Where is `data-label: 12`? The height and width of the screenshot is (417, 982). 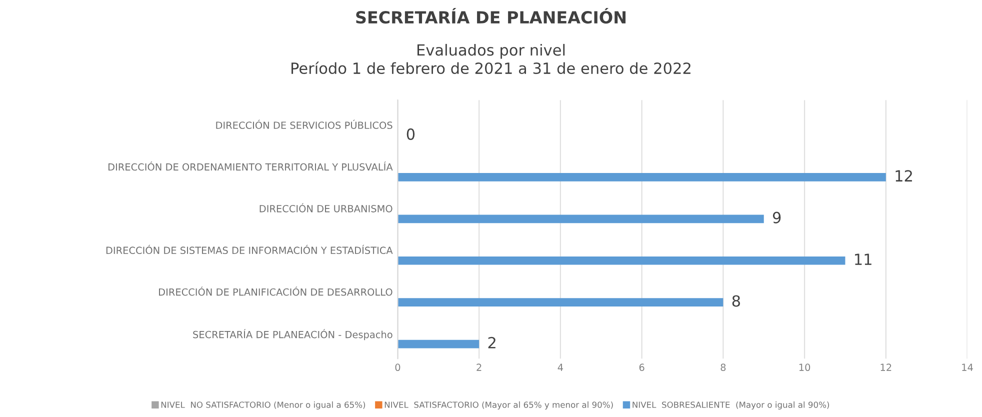 data-label: 12 is located at coordinates (904, 176).